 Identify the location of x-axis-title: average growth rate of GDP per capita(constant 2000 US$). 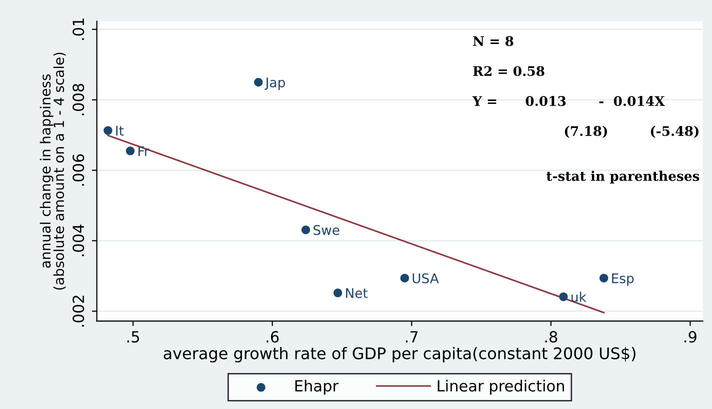
(400, 354).